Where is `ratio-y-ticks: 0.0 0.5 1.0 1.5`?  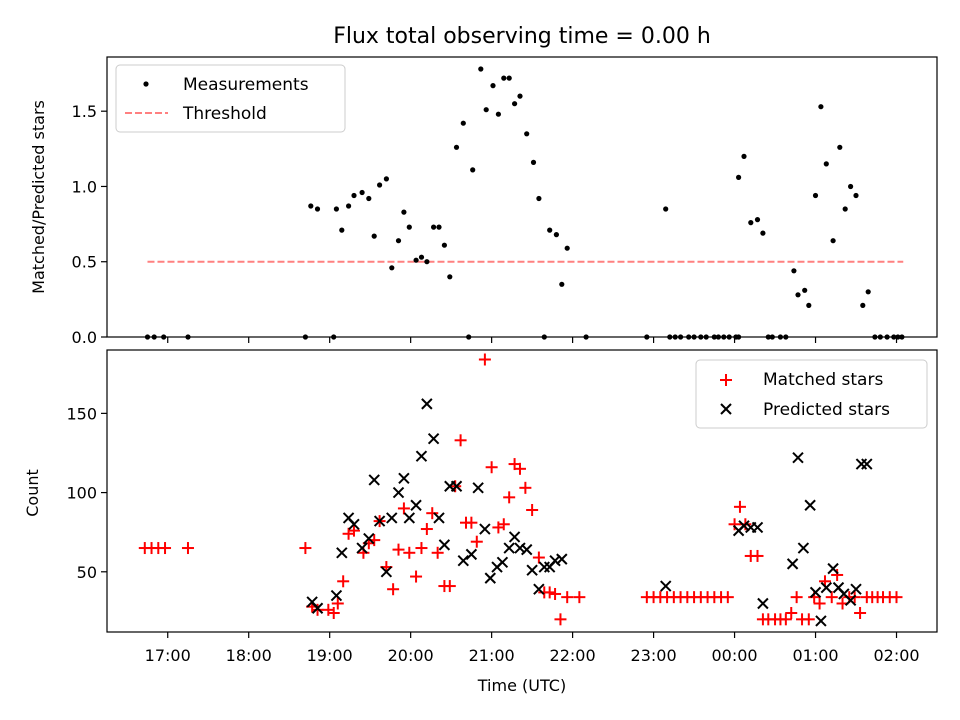
ratio-y-ticks: 0.0 0.5 1.0 1.5 is located at coordinates (89, 224).